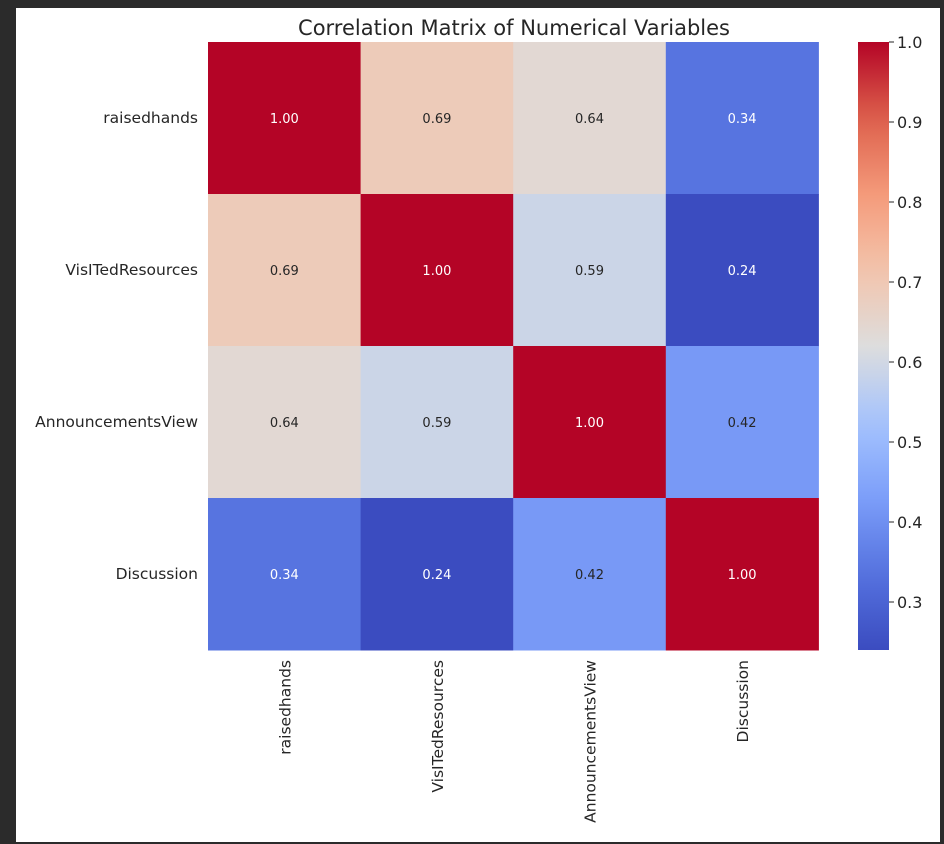 This screenshot has height=844, width=944. I want to click on column-label: raisedhands, so click(285, 707).